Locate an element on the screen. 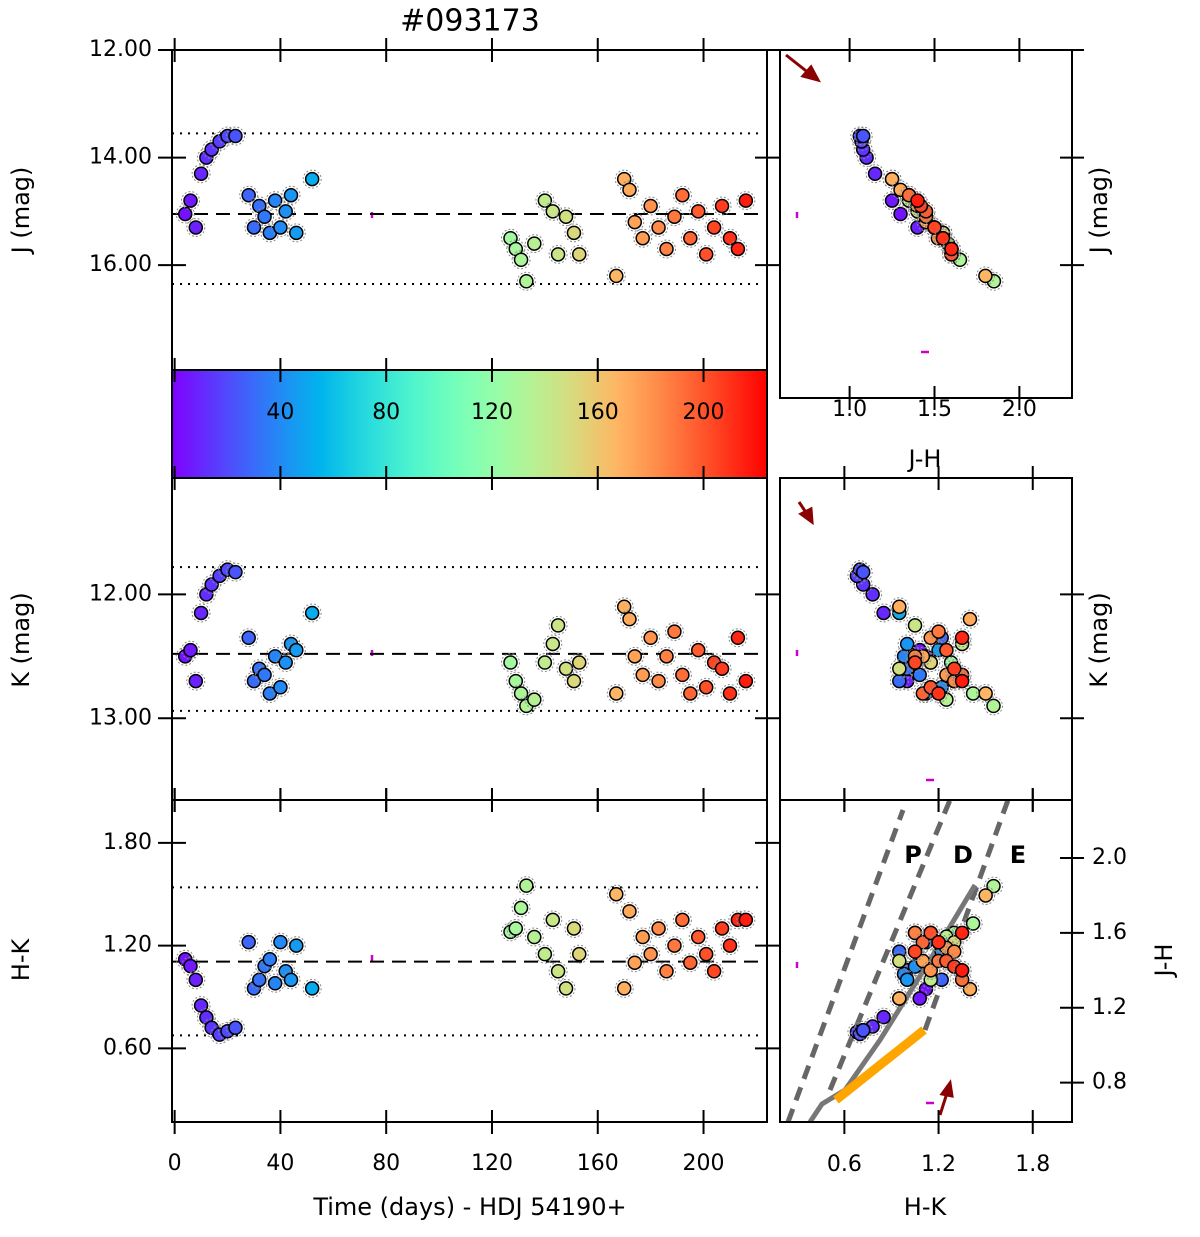 Image resolution: width=1200 pixels, height=1237 pixels. ccd-label: D is located at coordinates (963, 855).